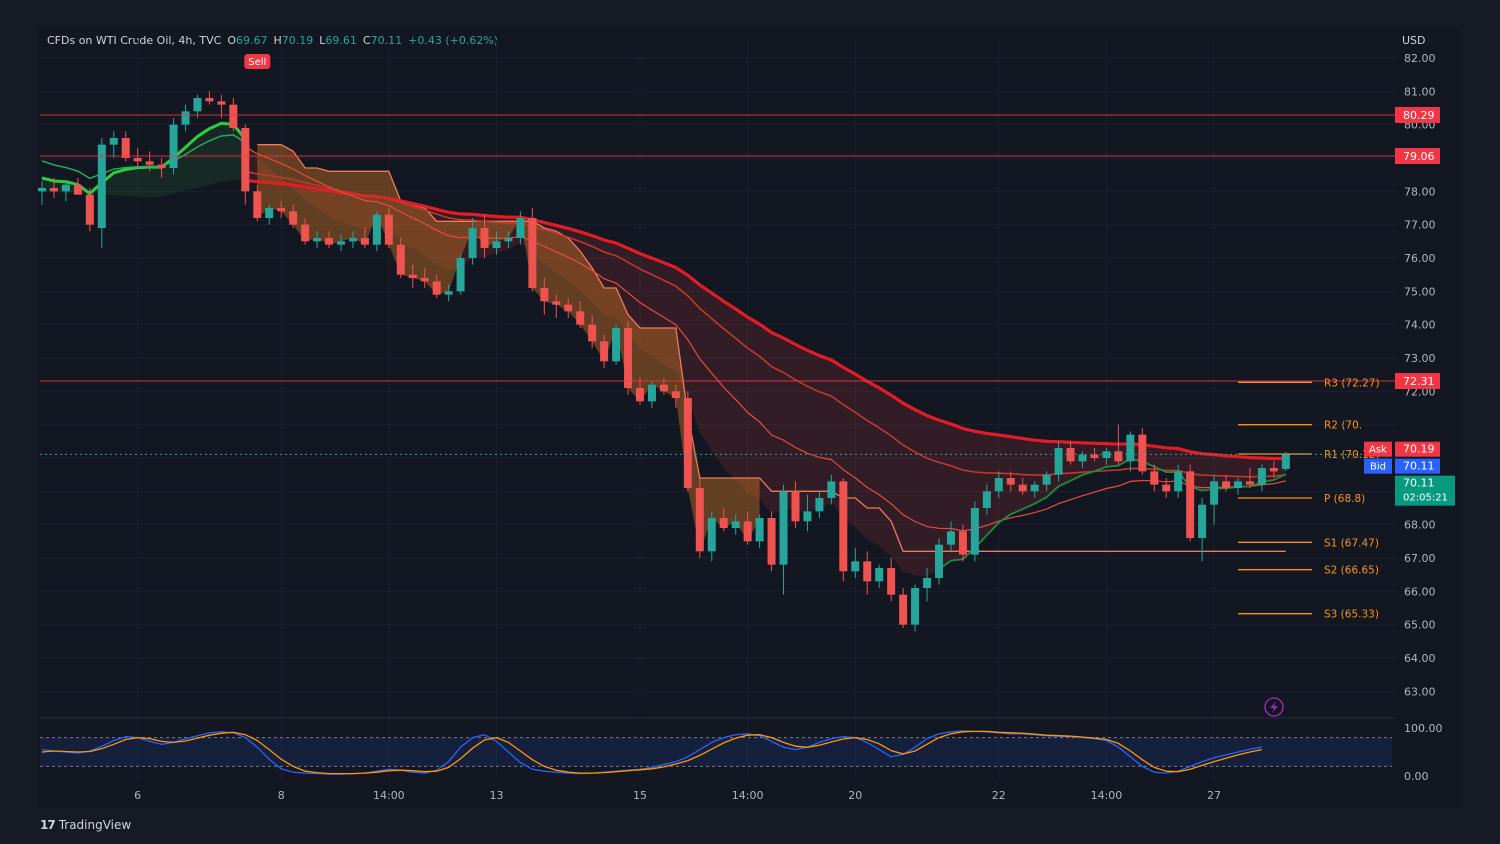  Describe the element at coordinates (1112, 513) in the screenshot. I see `green-ma-recovery-line` at that location.